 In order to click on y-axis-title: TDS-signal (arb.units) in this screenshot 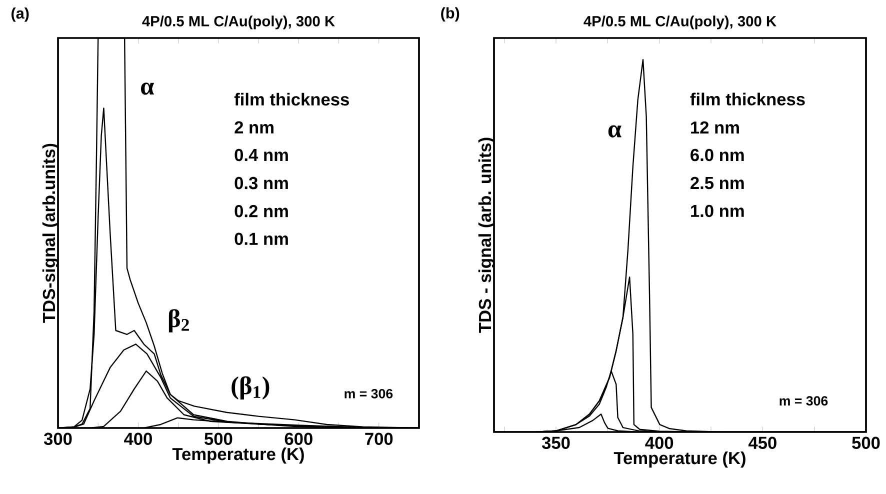, I will do `click(50, 233)`.